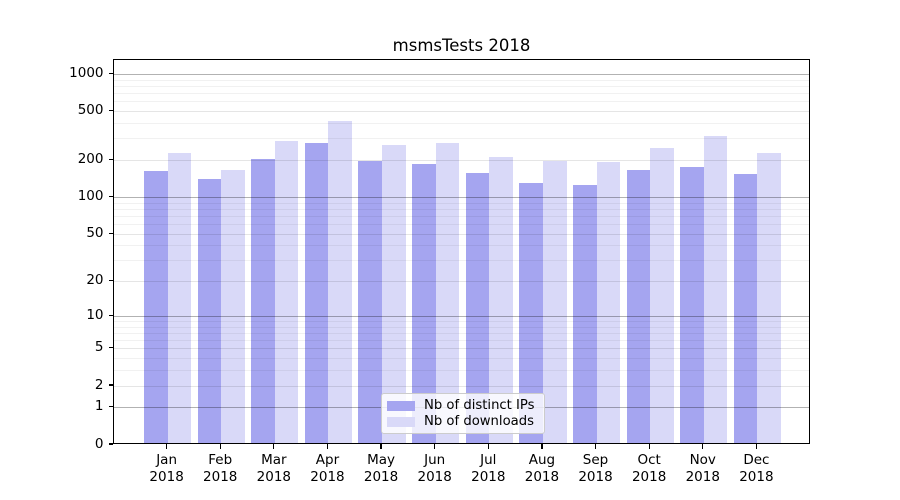 The height and width of the screenshot is (500, 900). I want to click on y-tick-label: 100, so click(90, 195).